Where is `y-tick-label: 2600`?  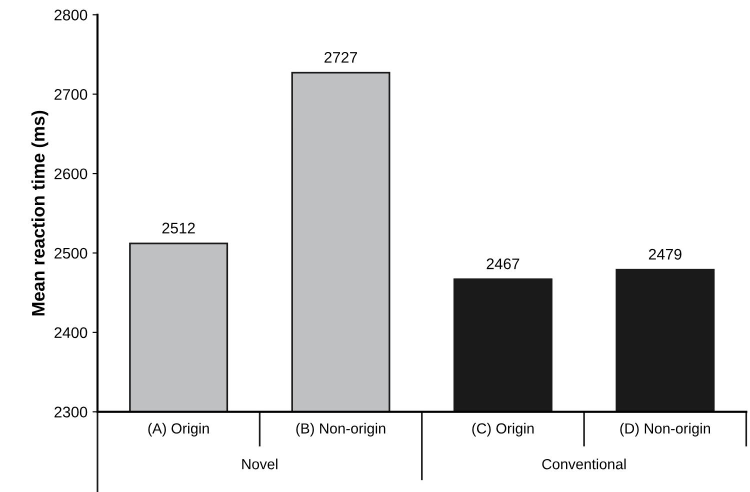 y-tick-label: 2600 is located at coordinates (71, 174).